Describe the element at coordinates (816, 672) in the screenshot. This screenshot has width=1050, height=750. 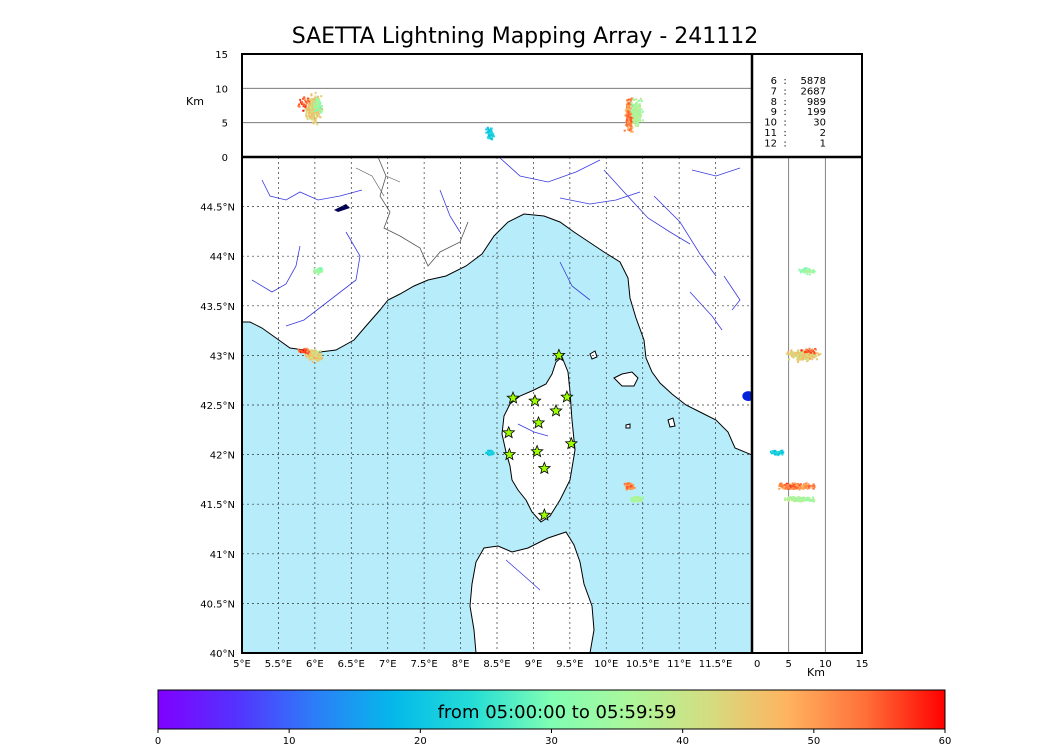
I see `right-altitude-unit-label: Km` at that location.